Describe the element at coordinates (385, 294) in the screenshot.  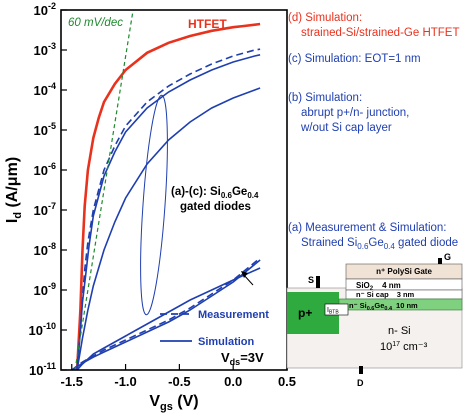
I see `si-cap-layer-label: n⁻ Si cap 3 nm` at that location.